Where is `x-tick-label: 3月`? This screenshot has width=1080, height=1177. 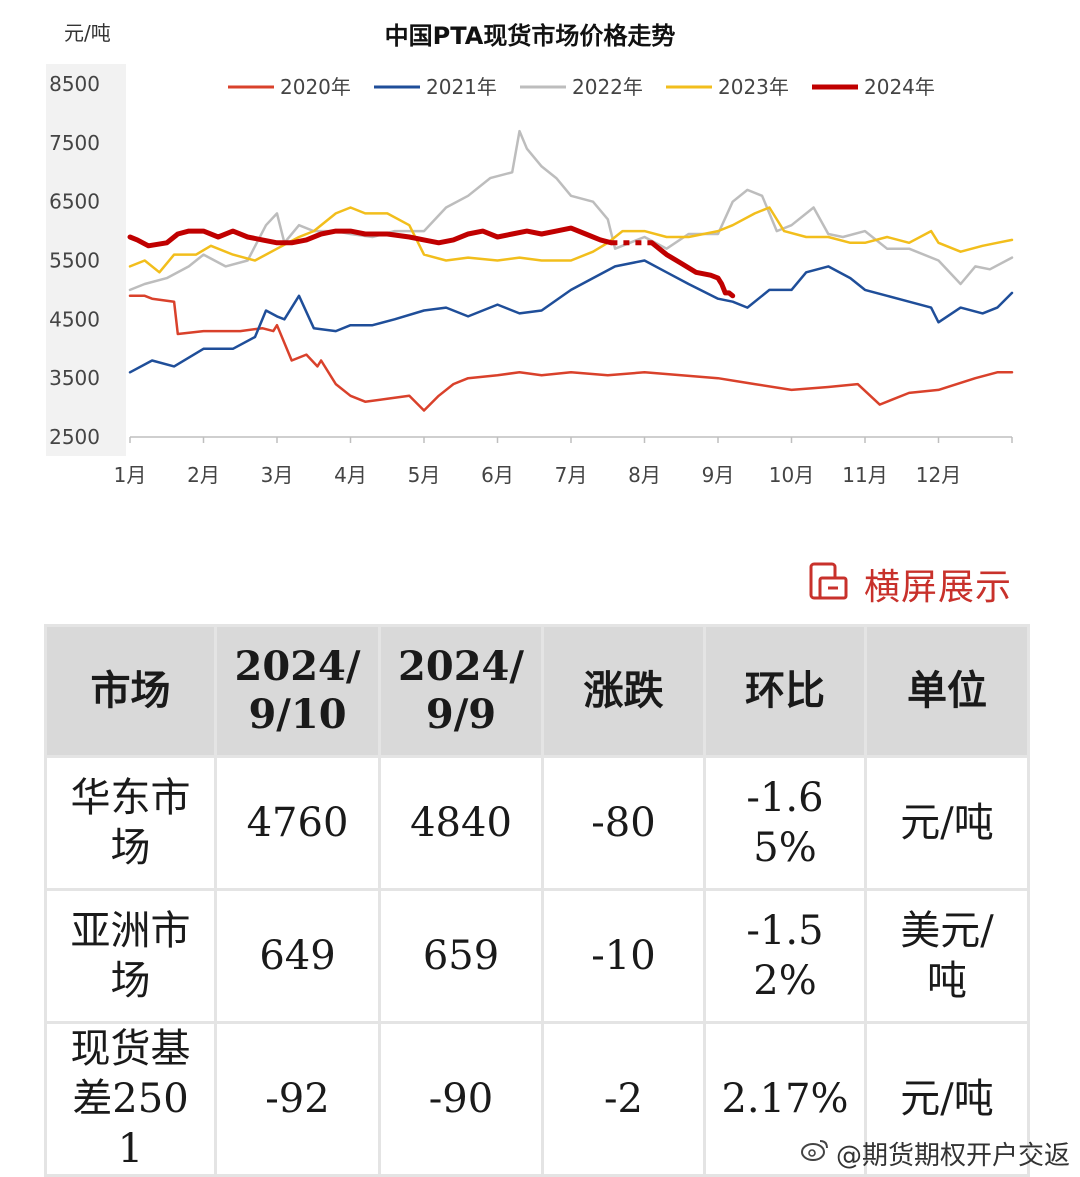
x-tick-label: 3月 is located at coordinates (277, 475).